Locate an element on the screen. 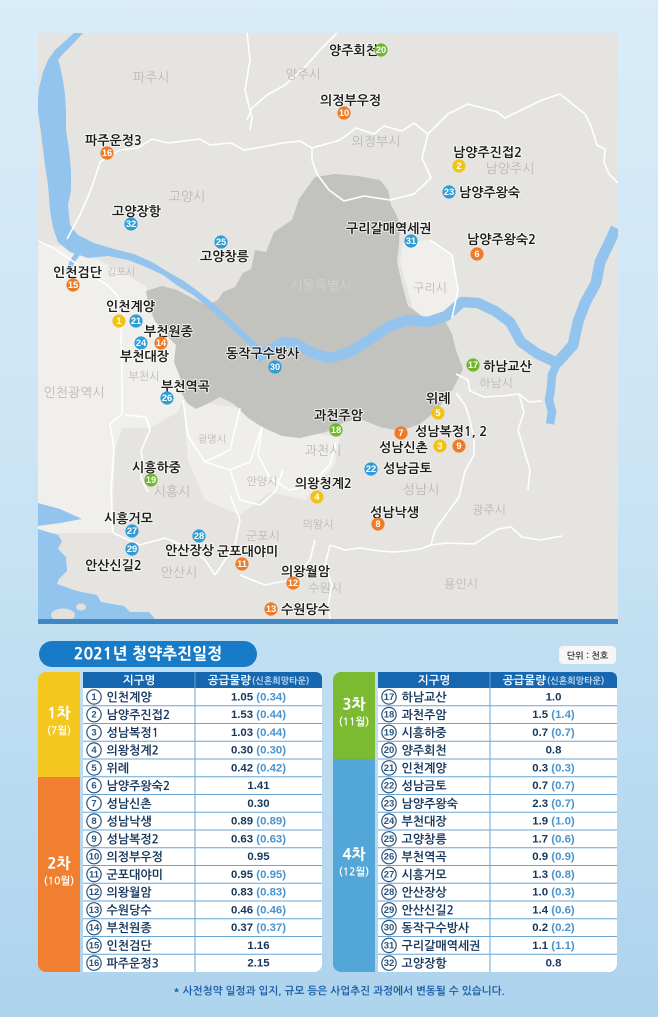 The width and height of the screenshot is (658, 1017). svg-text: 1.1 (1.1) is located at coordinates (553, 946).